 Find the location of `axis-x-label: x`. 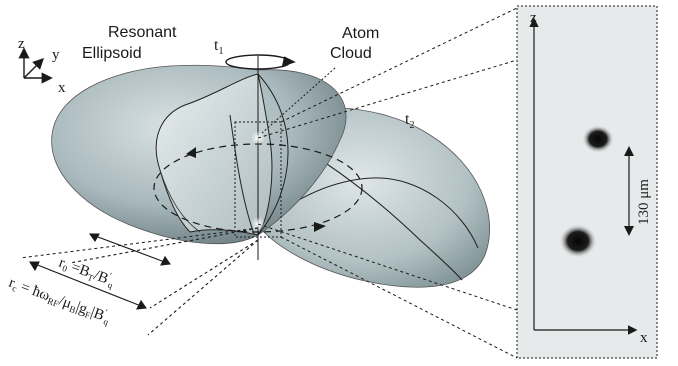

axis-x-label: x is located at coordinates (62, 88).